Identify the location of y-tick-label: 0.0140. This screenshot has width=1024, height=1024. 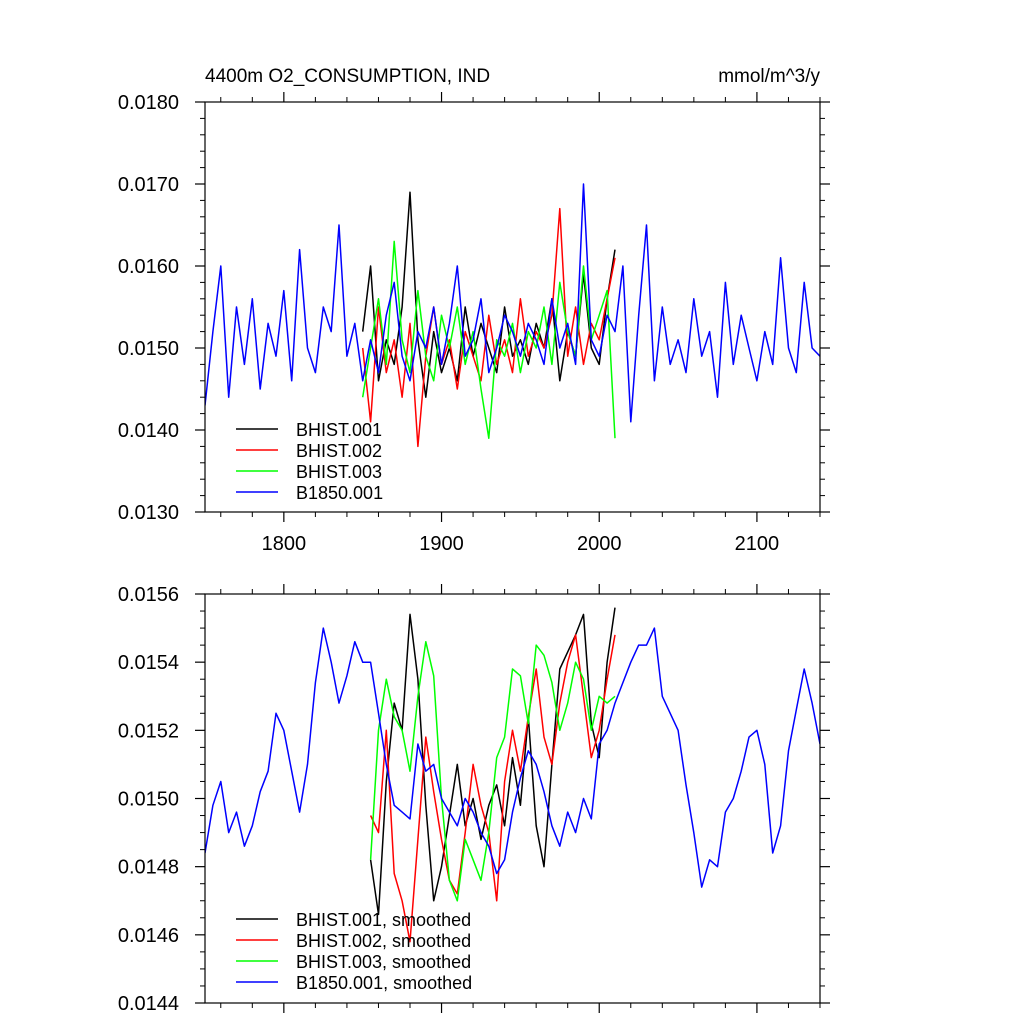
(148, 431).